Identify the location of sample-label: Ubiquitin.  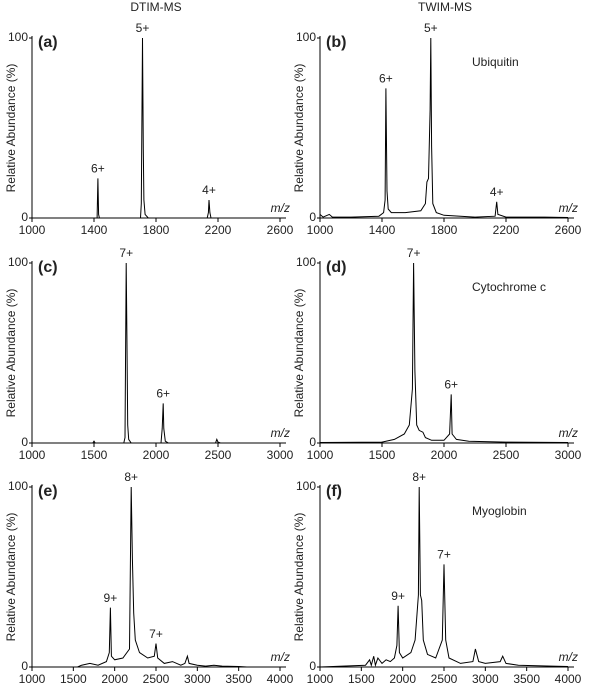
(495, 62).